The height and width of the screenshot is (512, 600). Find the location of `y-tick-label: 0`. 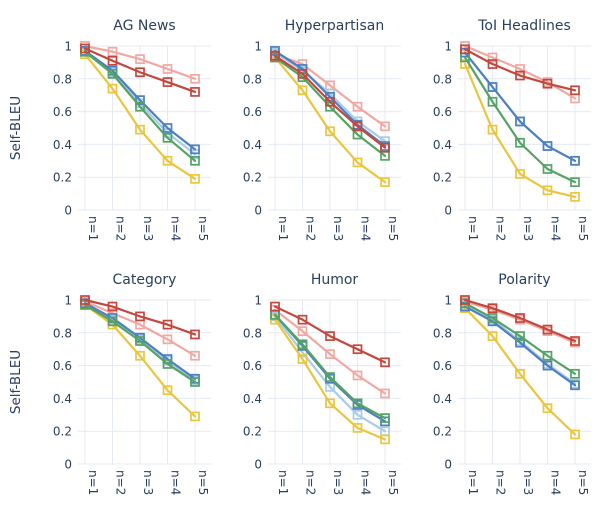

y-tick-label: 0 is located at coordinates (258, 211).